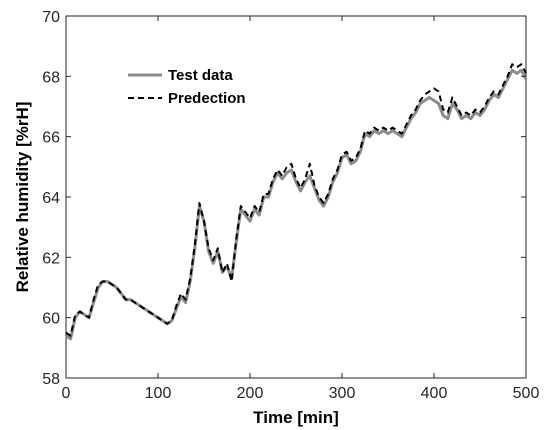  Describe the element at coordinates (250, 393) in the screenshot. I see `x-tick-label: 200` at that location.